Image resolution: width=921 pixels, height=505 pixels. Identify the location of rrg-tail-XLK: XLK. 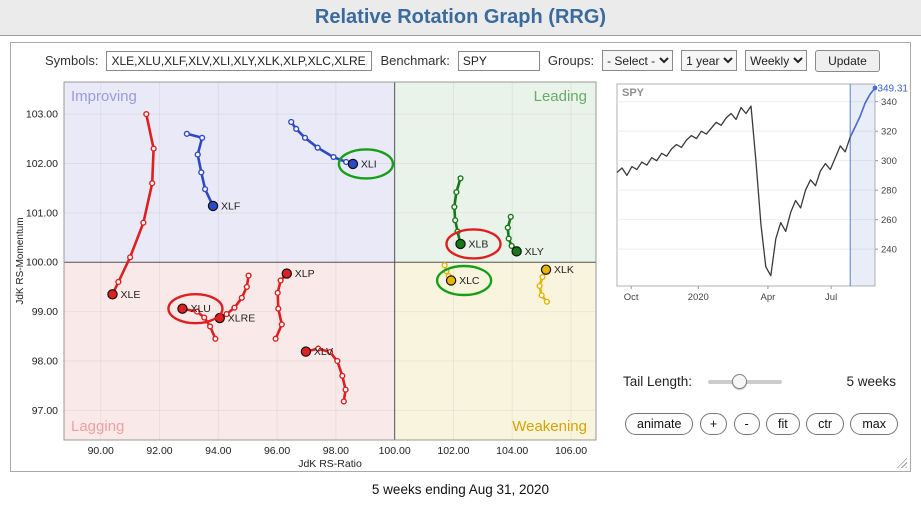
(555, 284).